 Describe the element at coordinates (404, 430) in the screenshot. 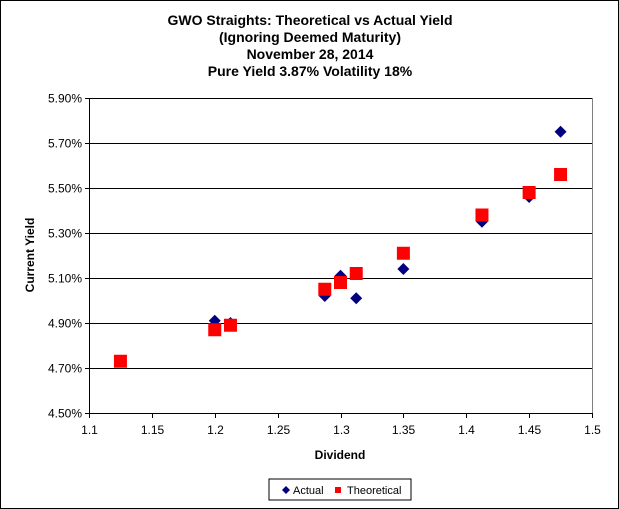

I see `x-tick-label: 1.35` at that location.